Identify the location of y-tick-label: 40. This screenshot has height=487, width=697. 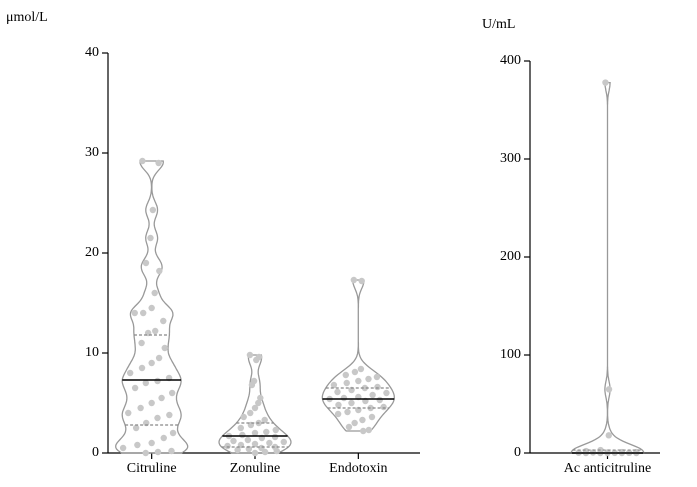
(92, 52).